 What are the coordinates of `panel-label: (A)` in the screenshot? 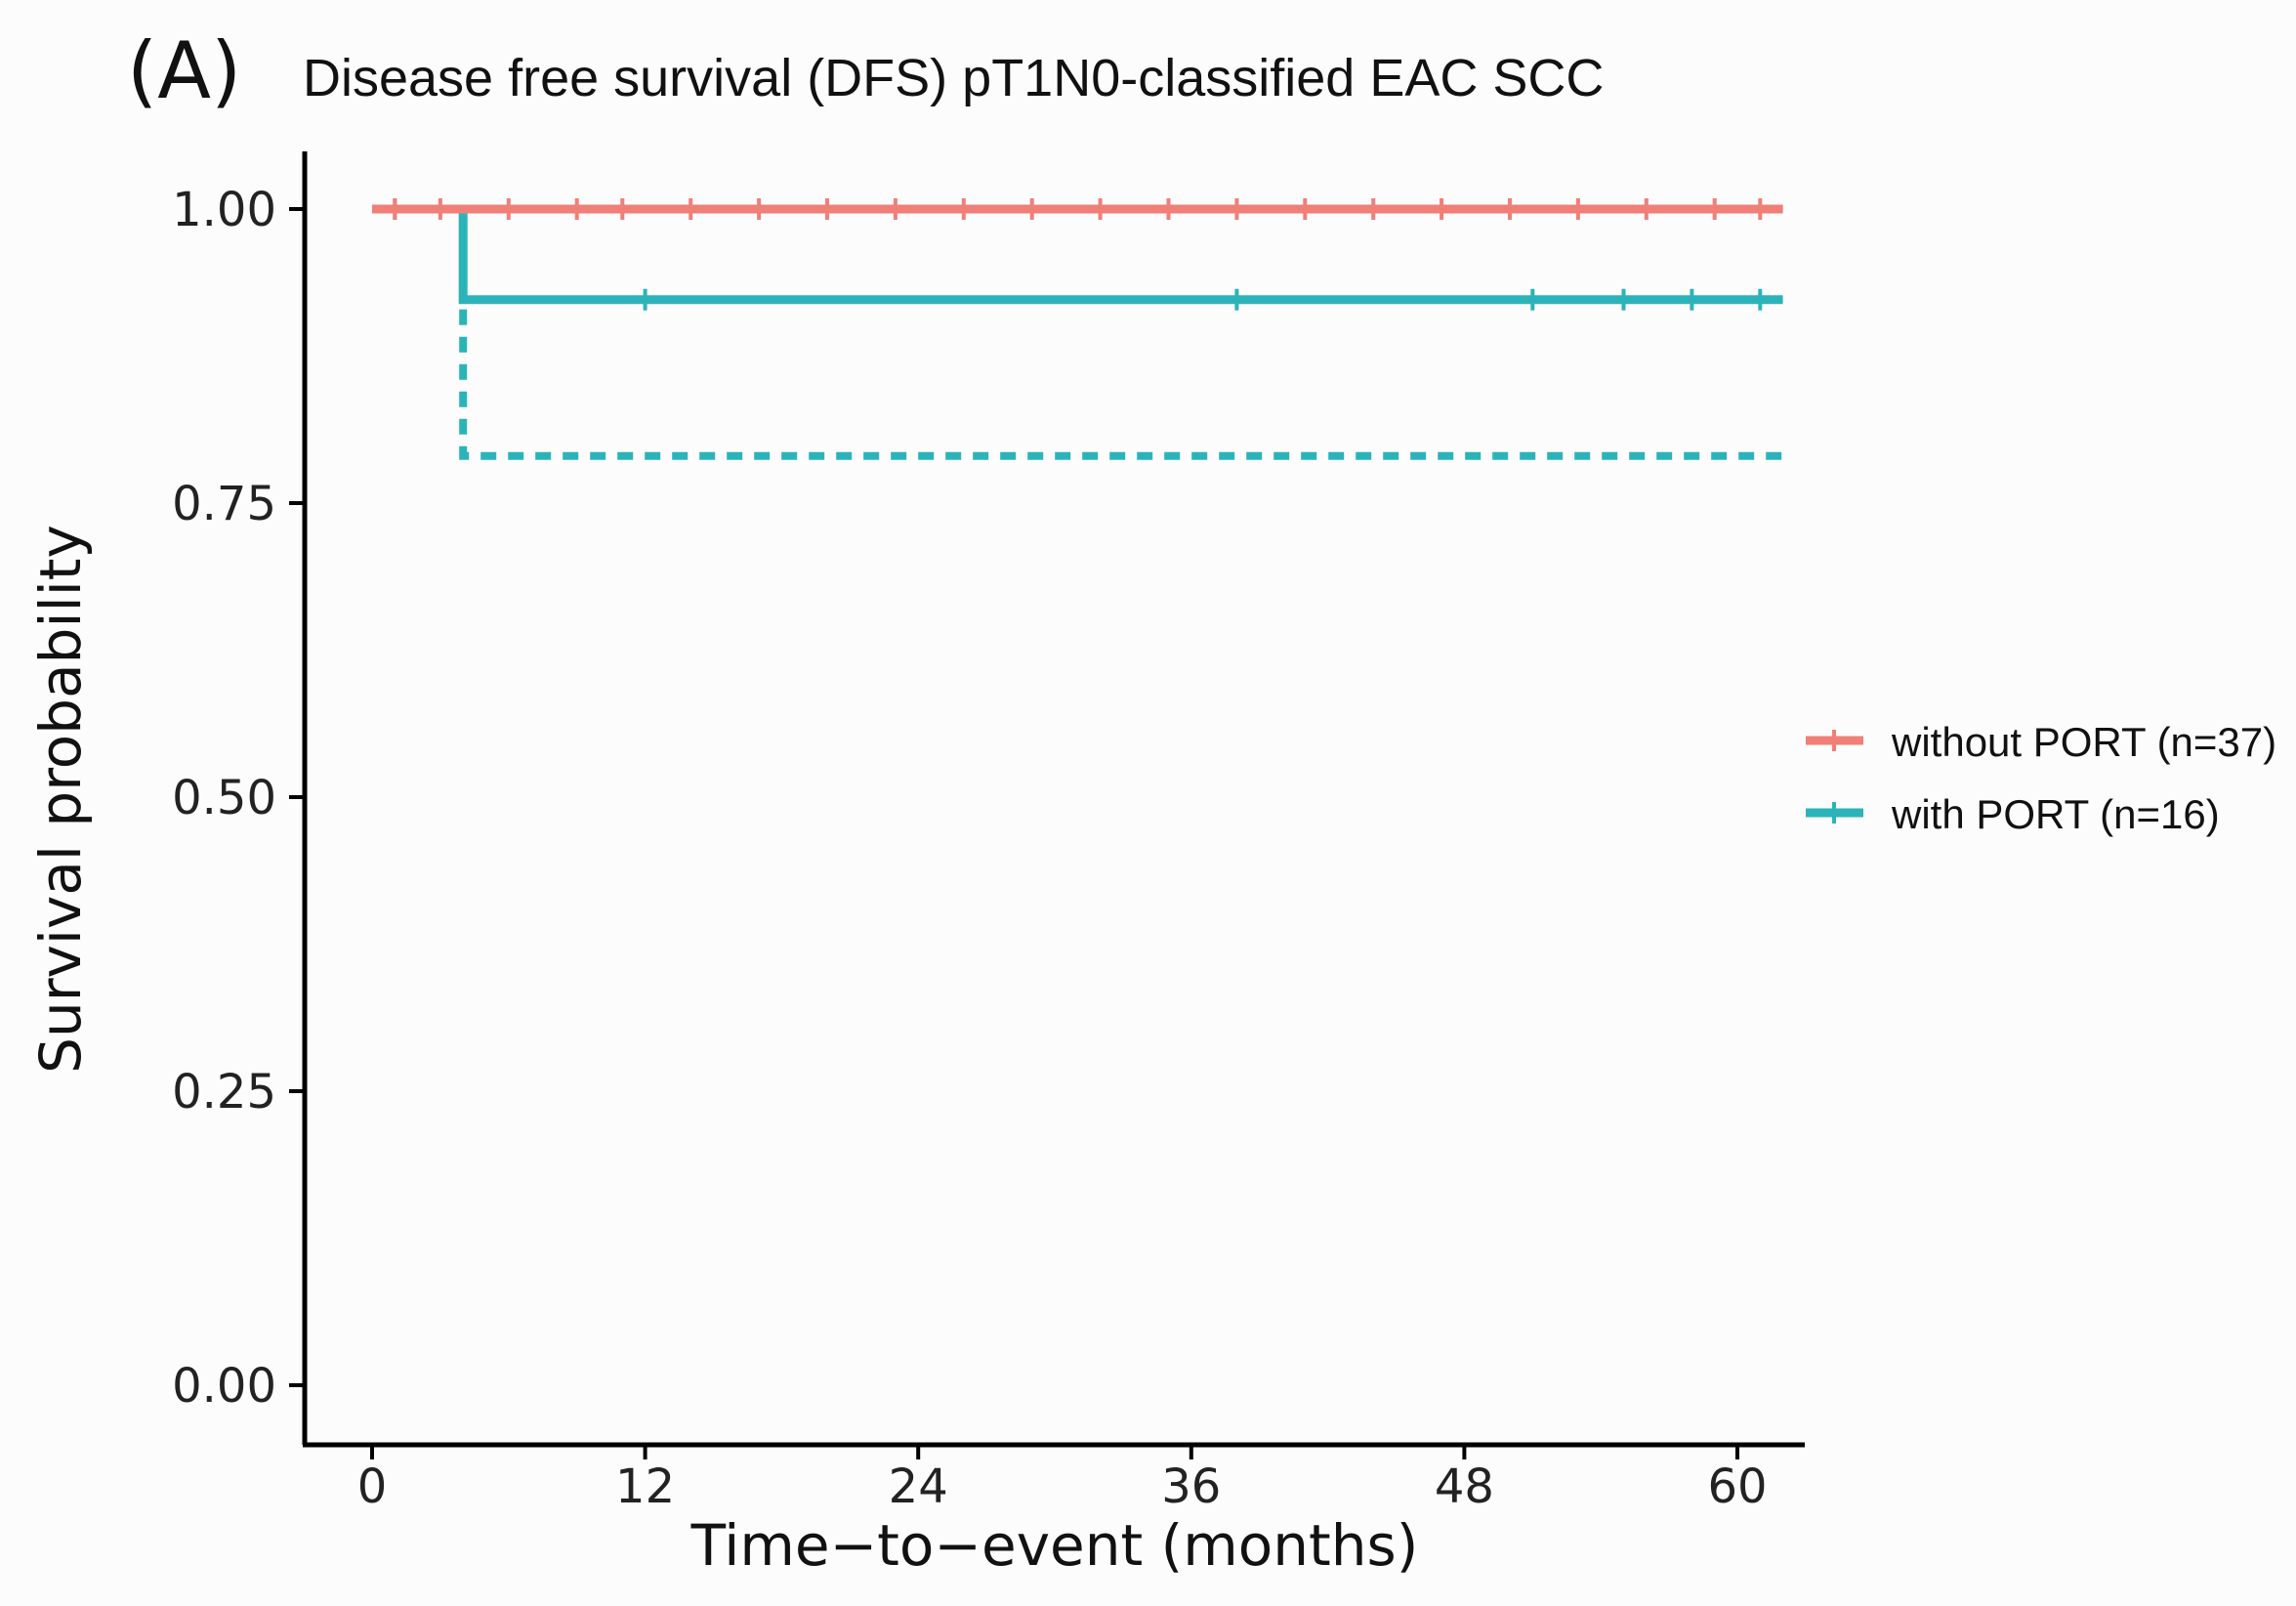 It's located at (184, 70).